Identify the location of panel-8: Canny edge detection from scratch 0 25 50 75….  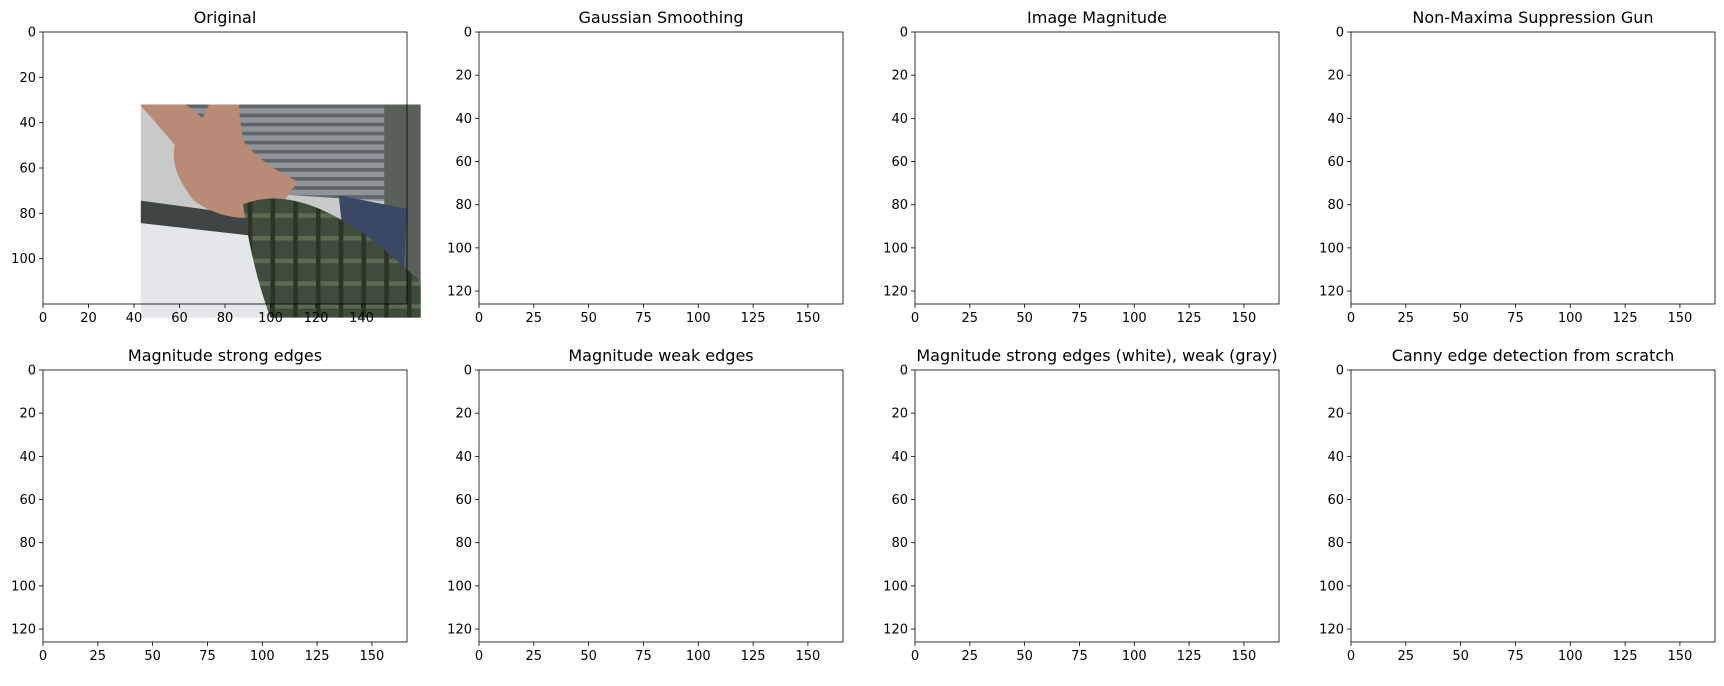
(1517, 505).